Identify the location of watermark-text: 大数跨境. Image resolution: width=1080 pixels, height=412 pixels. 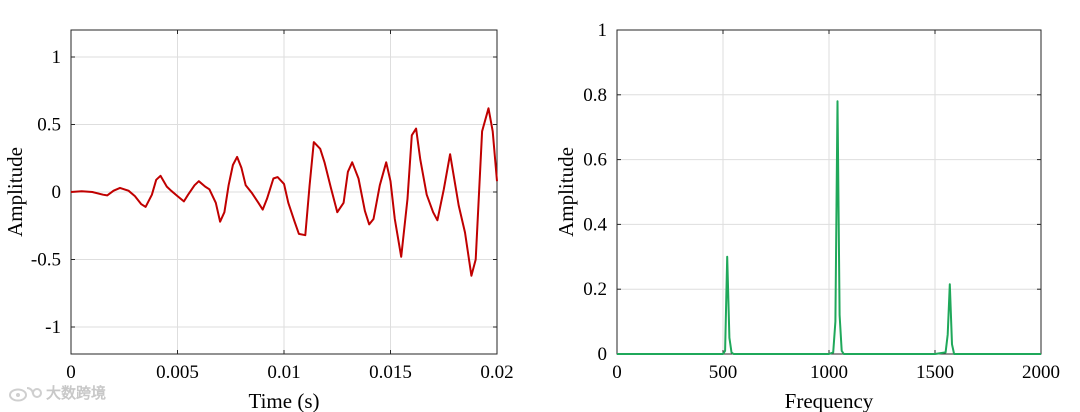
(76, 393).